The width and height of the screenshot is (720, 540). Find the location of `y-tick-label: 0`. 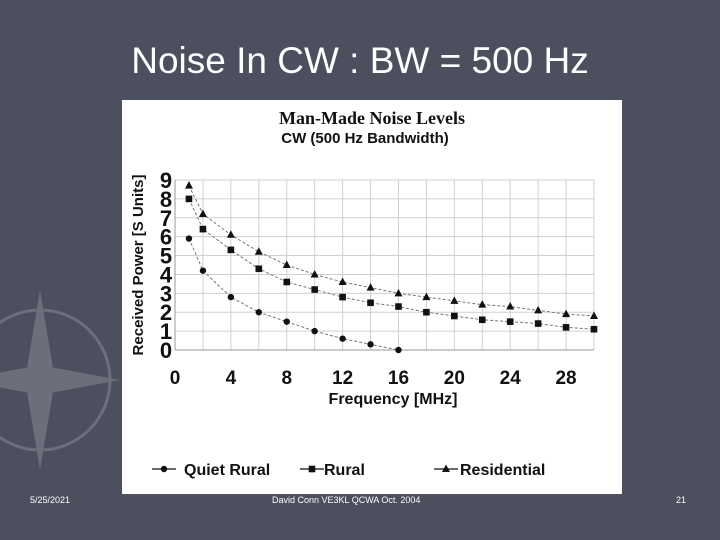

y-tick-label: 0 is located at coordinates (166, 350).